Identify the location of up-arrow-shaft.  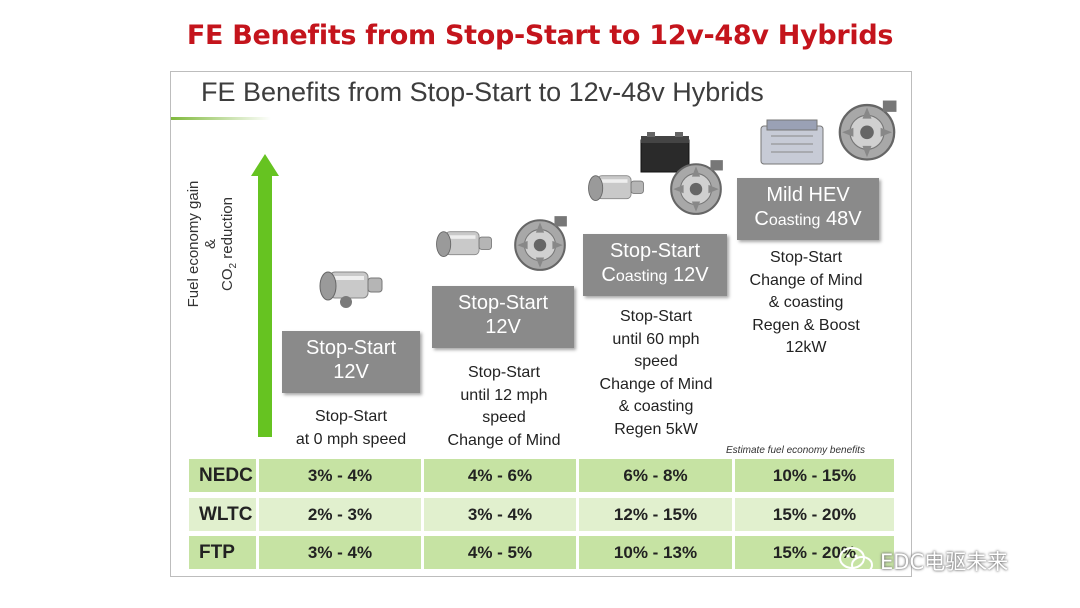
(265, 306).